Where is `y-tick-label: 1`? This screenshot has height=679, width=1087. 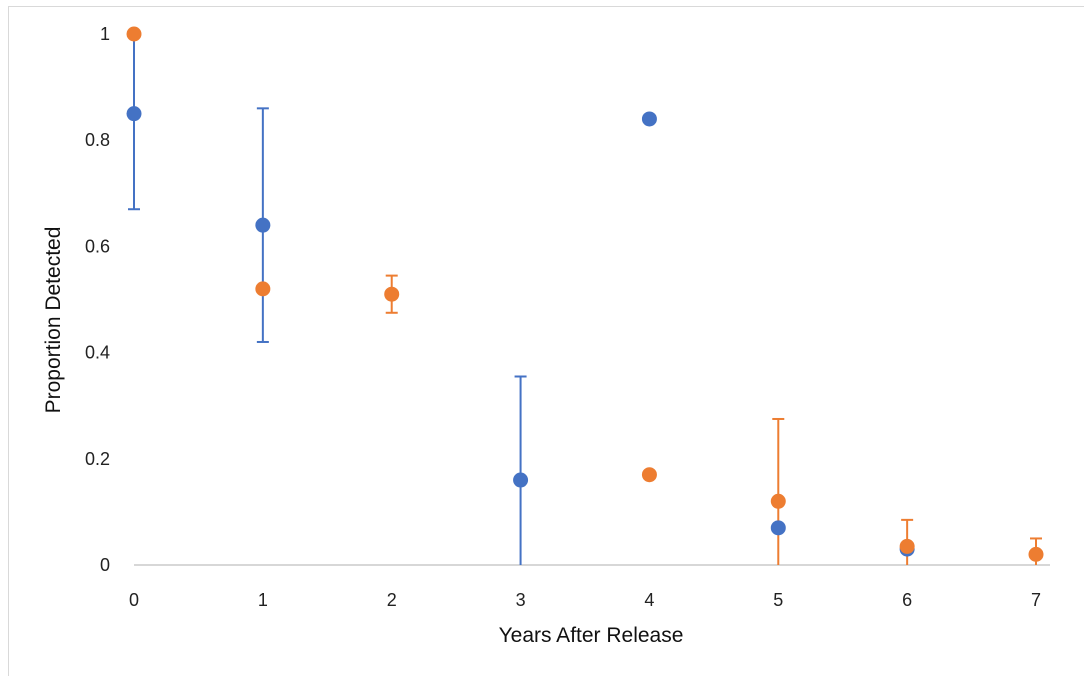 y-tick-label: 1 is located at coordinates (105, 34).